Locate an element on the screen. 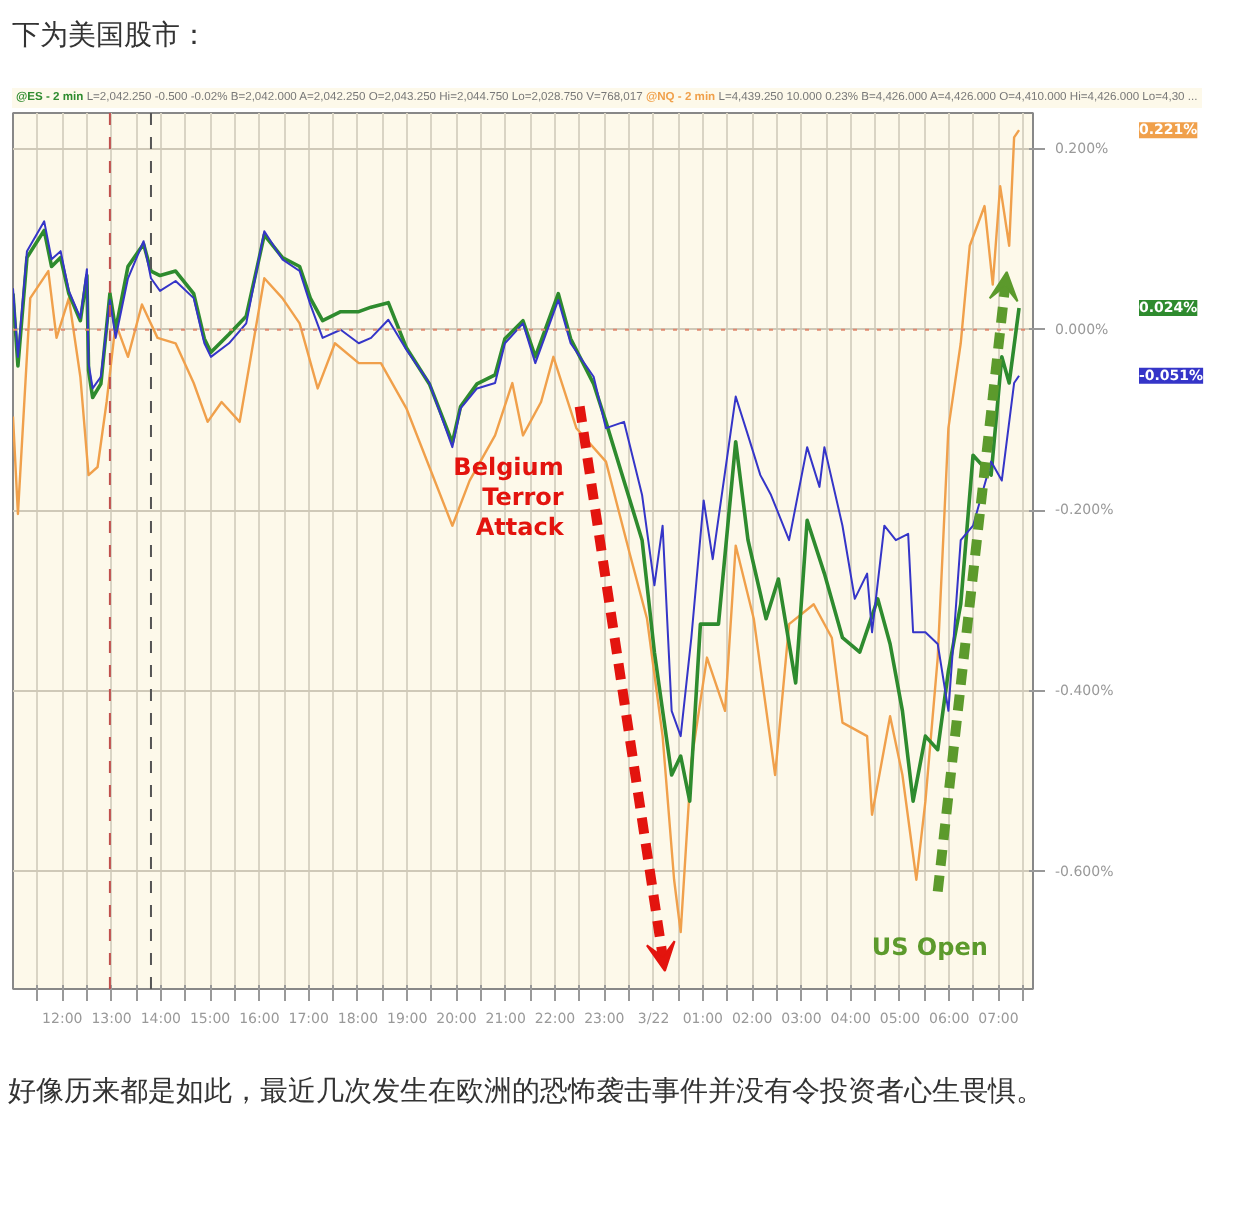 This screenshot has height=1228, width=1256. text: 好像历来都是如此，最近几次发生在欧洲的恐怖袭击事件并没有令投资者心生畏惧。 is located at coordinates (526, 1093).